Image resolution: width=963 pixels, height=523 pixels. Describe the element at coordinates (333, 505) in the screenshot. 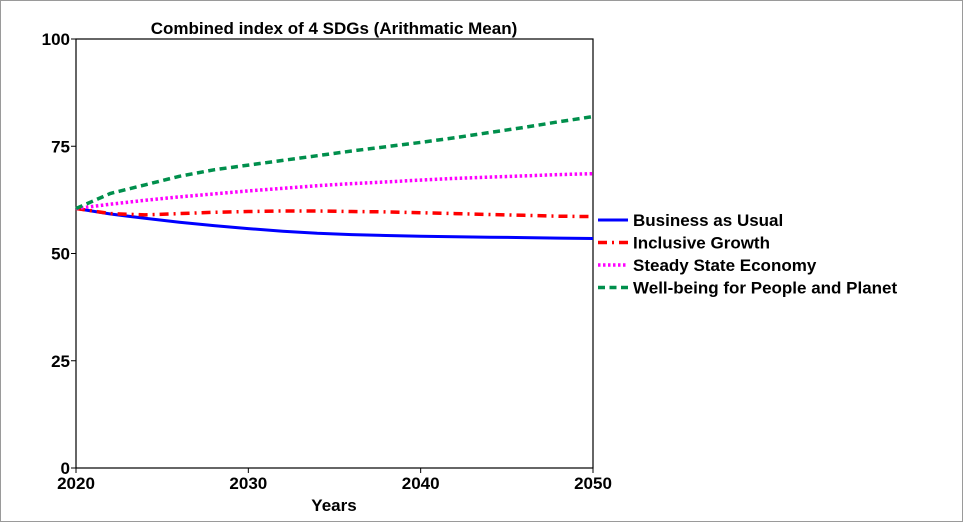

I see `x-axis-label: Years` at that location.